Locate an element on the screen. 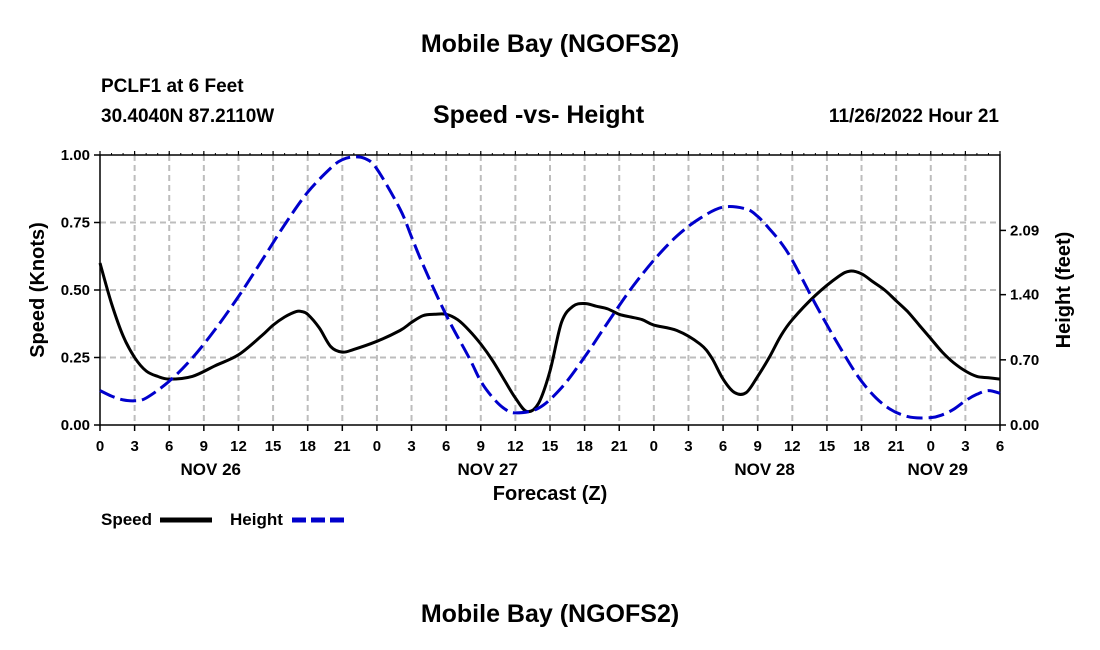 This screenshot has width=1100, height=650. y2-axis-label: Height (feet) is located at coordinates (1064, 290).